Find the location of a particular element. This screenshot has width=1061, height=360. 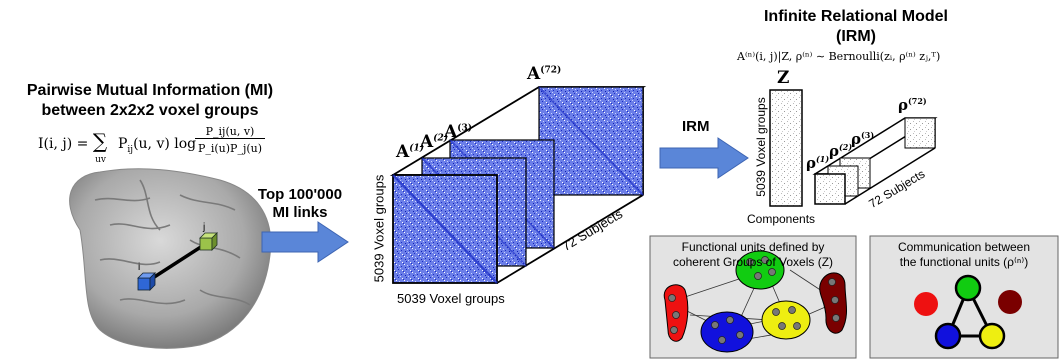

communication-title-2: the functional units (ρ⁽ⁿ⁾) is located at coordinates (964, 262).